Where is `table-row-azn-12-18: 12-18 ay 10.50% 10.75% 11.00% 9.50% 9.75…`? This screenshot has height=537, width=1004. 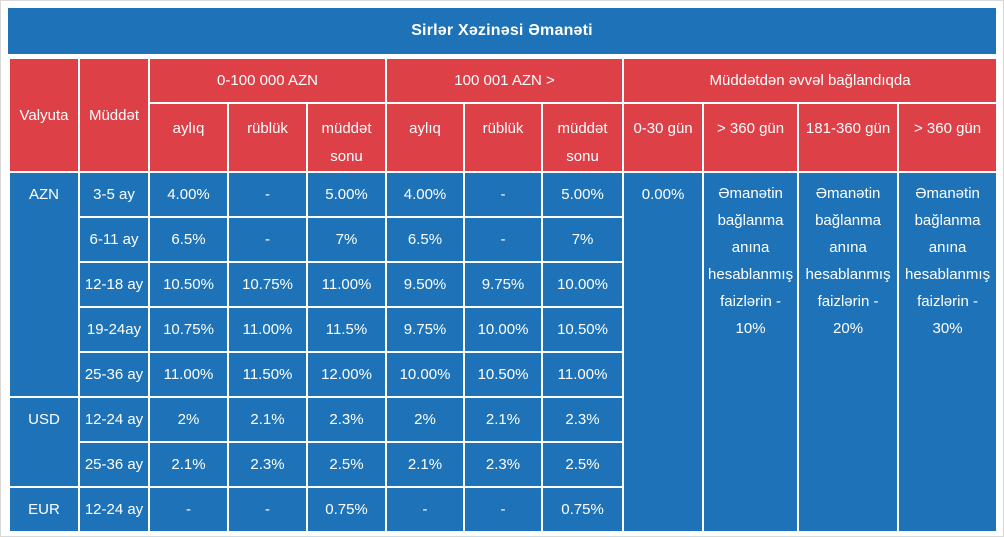 table-row-azn-12-18: 12-18 ay 10.50% 10.75% 11.00% 9.50% 9.75… is located at coordinates (503, 284).